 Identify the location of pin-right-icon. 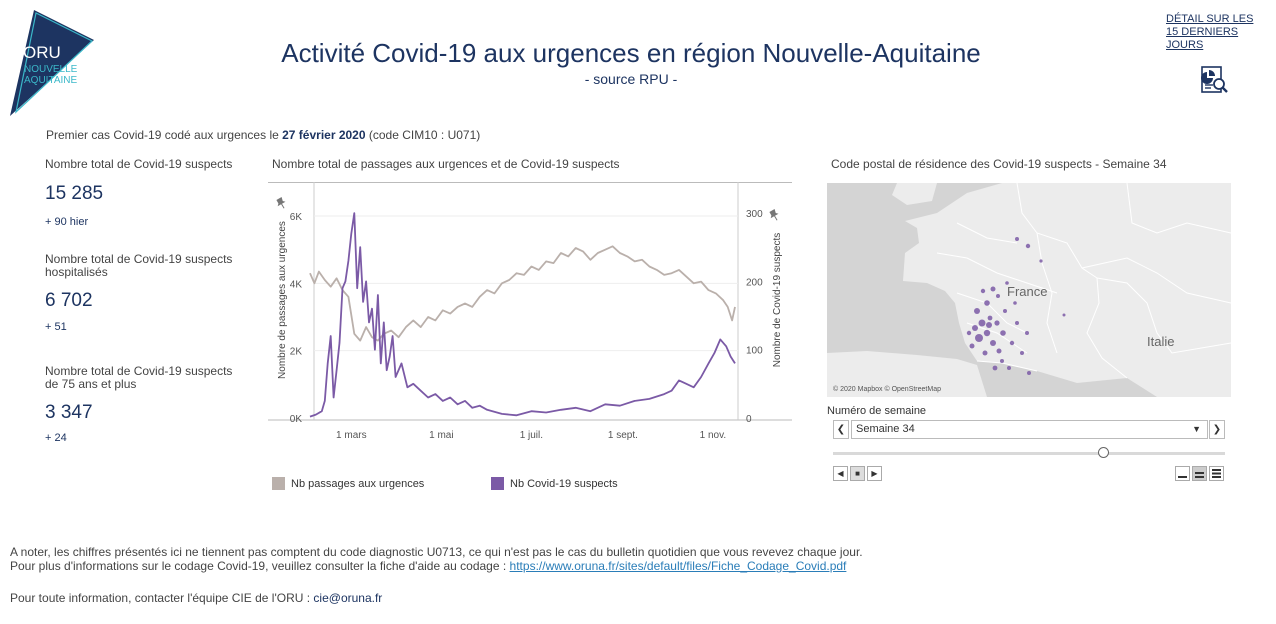
(774, 215).